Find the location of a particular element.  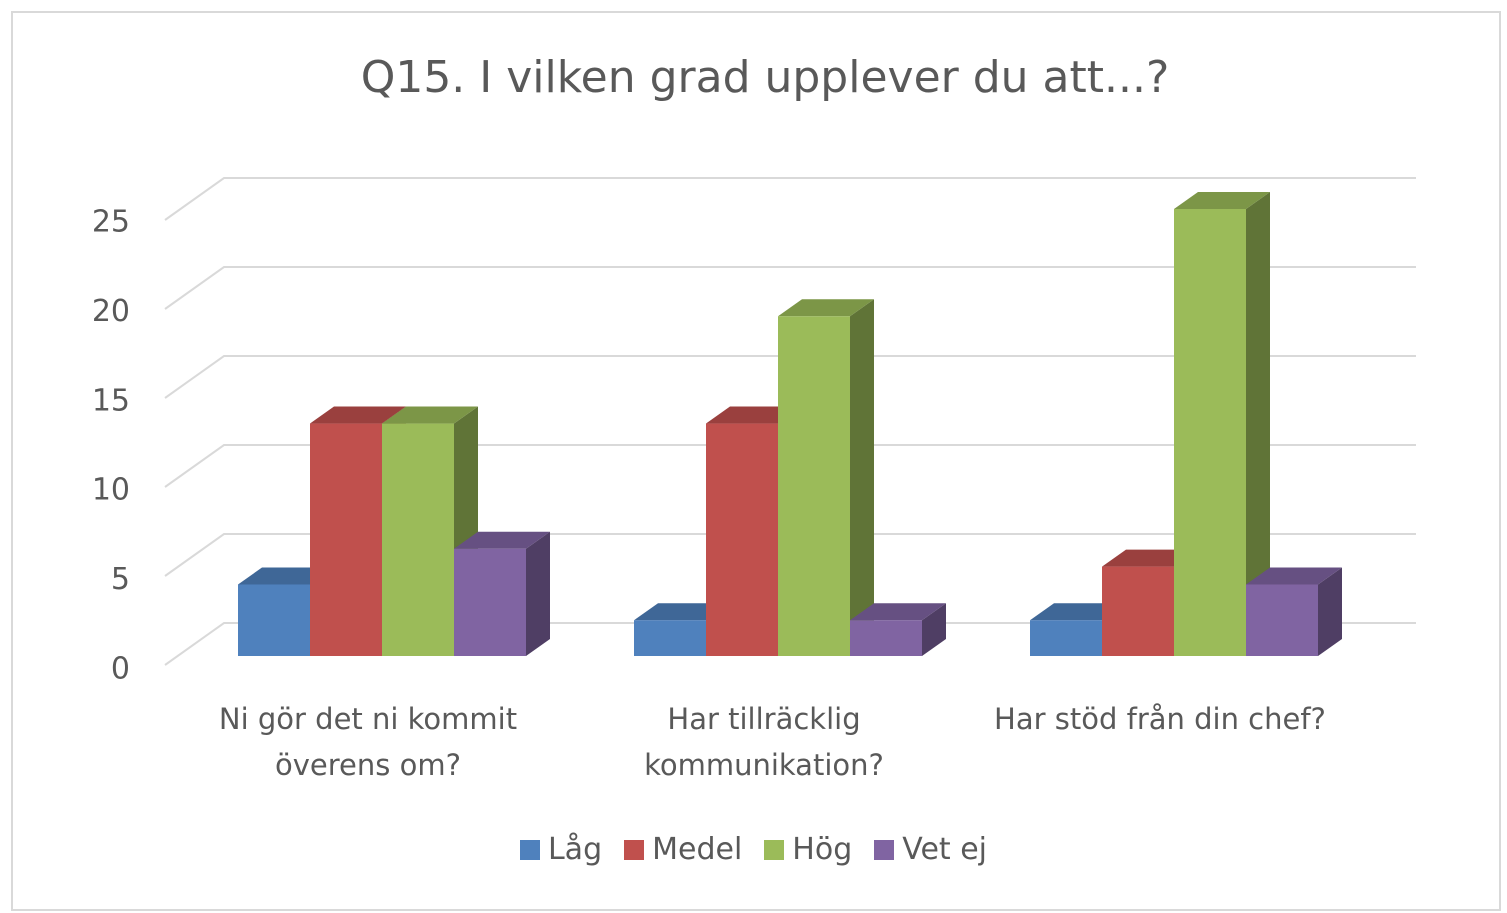

legend-label: Vet ej is located at coordinates (945, 849).